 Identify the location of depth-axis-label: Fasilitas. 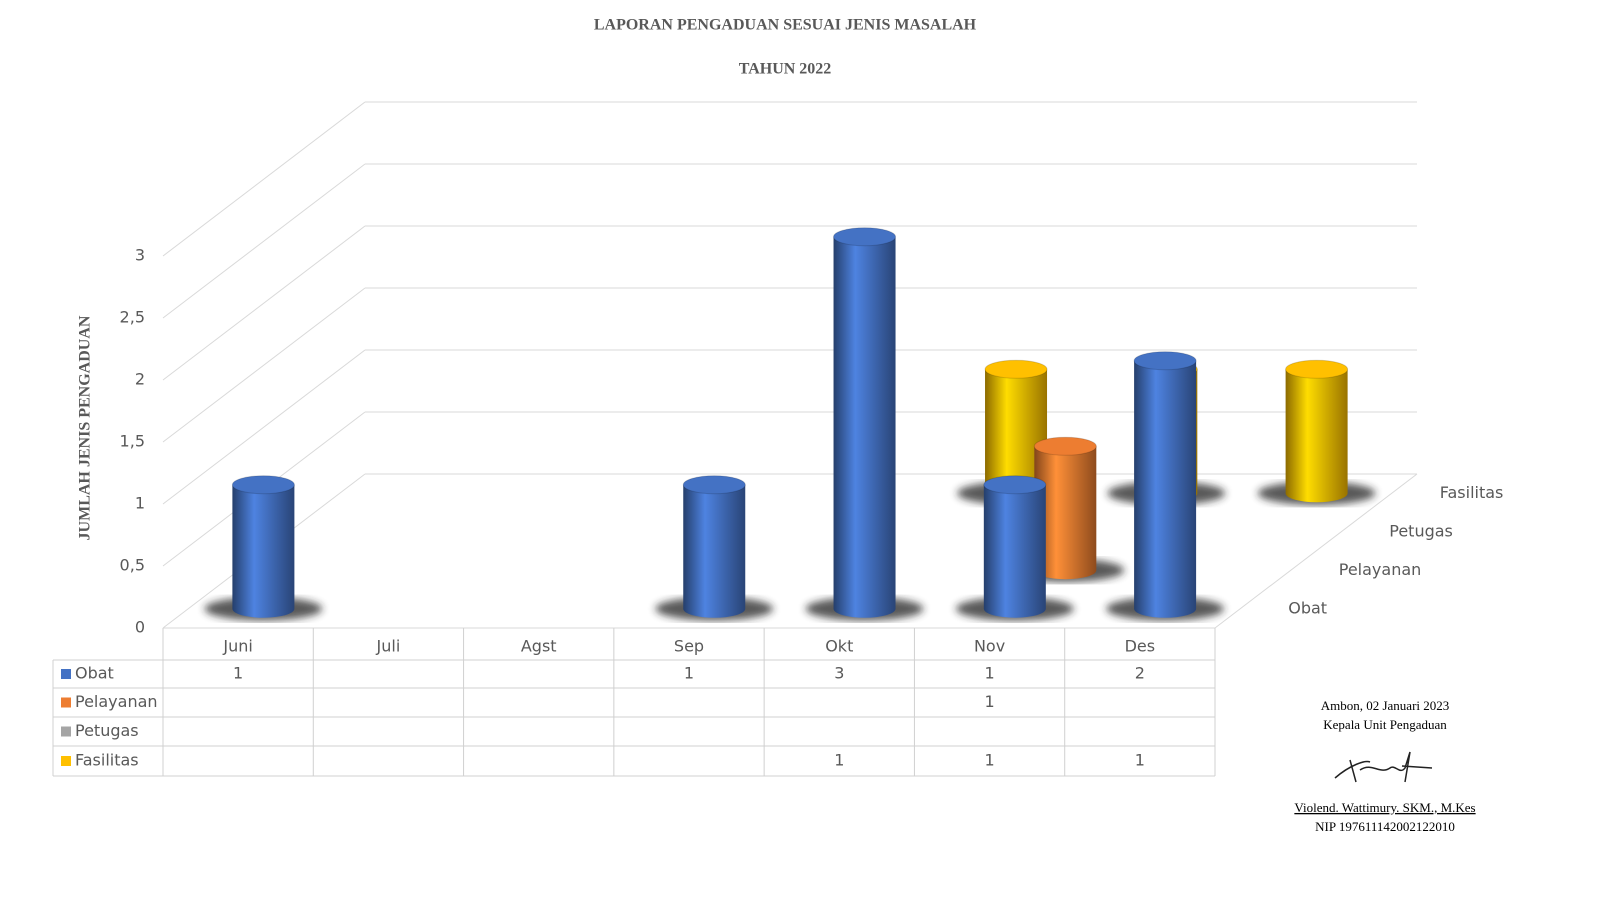
(1472, 492).